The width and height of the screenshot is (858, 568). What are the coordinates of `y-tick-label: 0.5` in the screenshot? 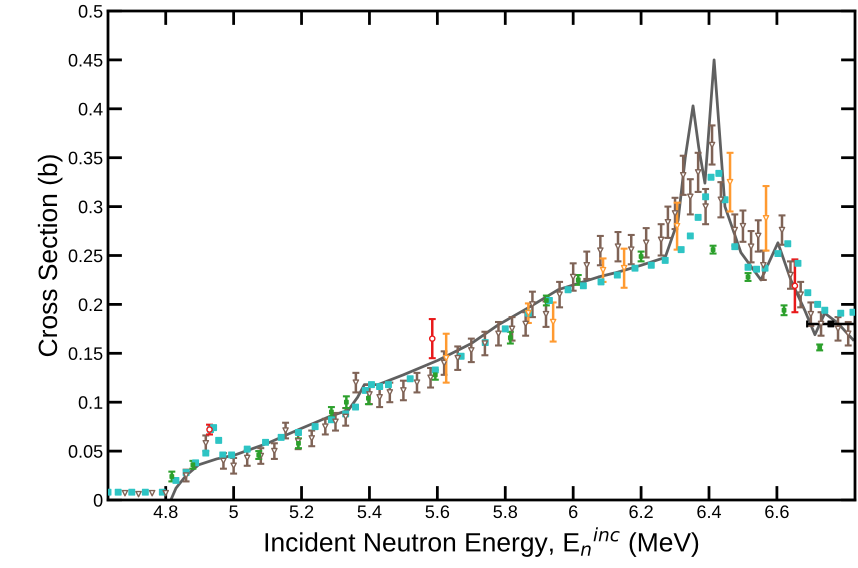 It's located at (90, 11).